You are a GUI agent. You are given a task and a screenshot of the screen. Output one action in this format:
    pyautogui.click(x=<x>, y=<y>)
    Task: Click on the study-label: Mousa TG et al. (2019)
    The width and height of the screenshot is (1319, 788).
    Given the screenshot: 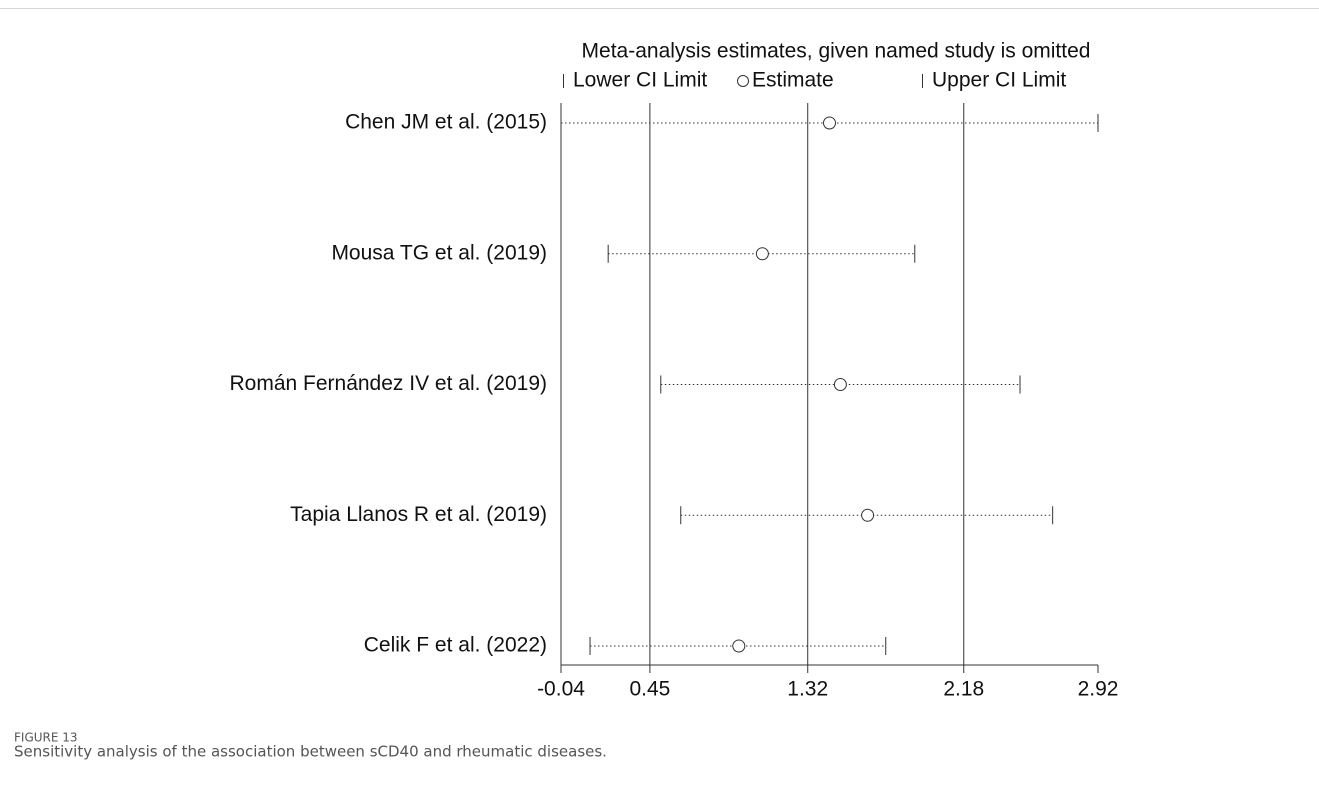 What is the action you would take?
    pyautogui.click(x=439, y=252)
    